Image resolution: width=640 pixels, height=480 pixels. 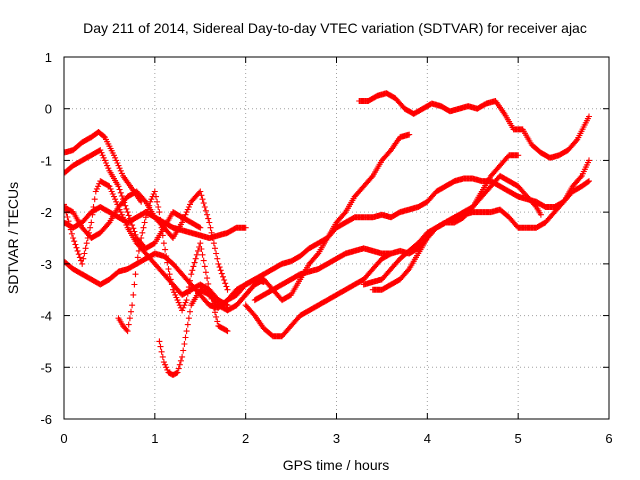 I want to click on series-s7, so click(x=173, y=261).